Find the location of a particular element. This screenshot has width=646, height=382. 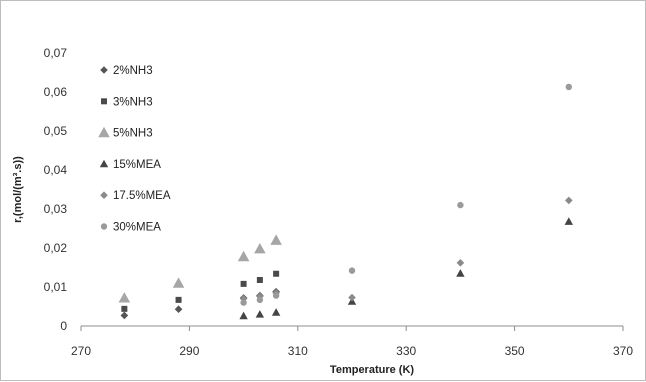

y-tick-label: 0,05 is located at coordinates (56, 131).